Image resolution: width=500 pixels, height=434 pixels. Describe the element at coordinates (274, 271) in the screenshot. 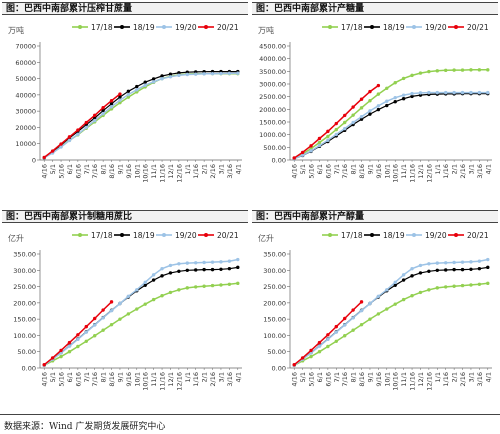

I see `y-tick-label: 300.00` at that location.